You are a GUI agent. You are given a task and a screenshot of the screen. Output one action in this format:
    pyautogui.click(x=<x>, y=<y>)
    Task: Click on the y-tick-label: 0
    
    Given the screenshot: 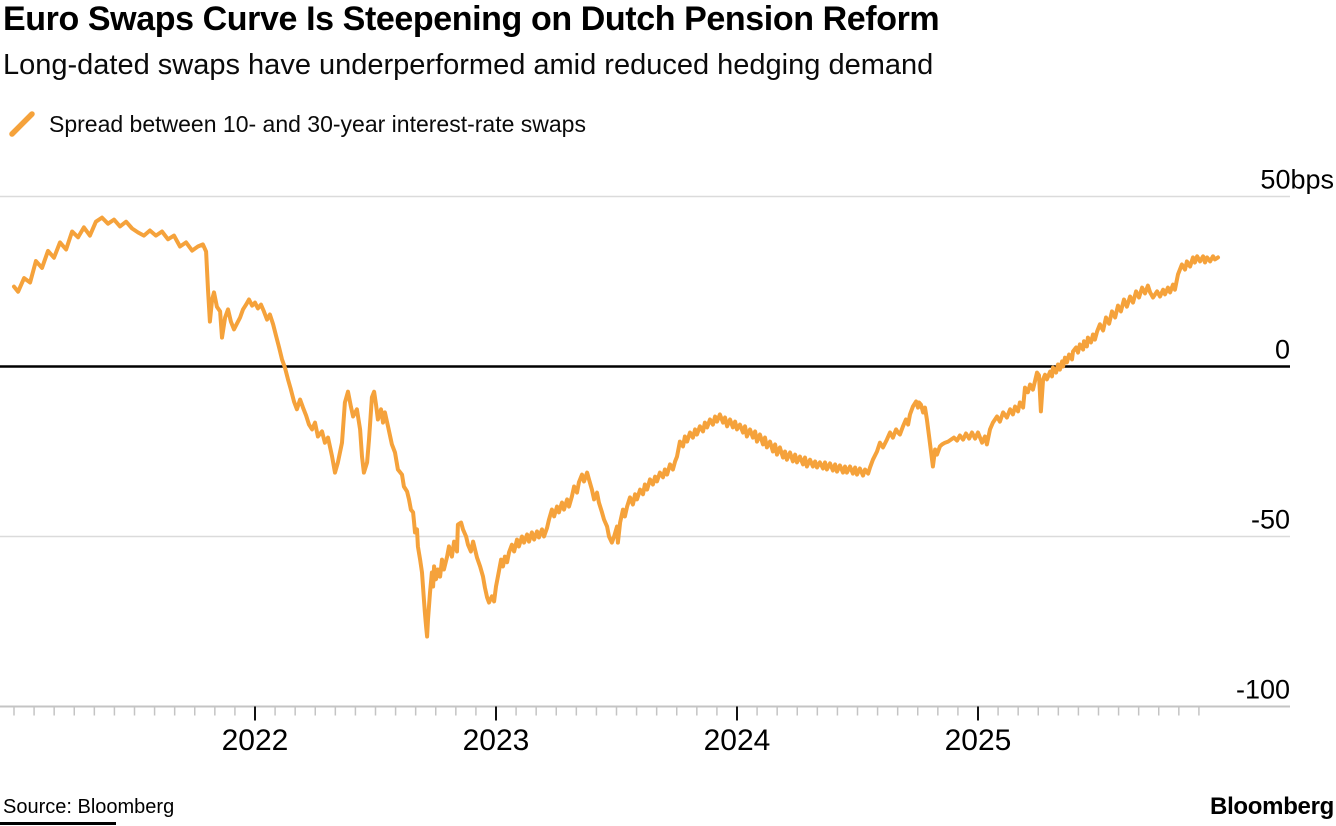 What is the action you would take?
    pyautogui.click(x=1282, y=350)
    